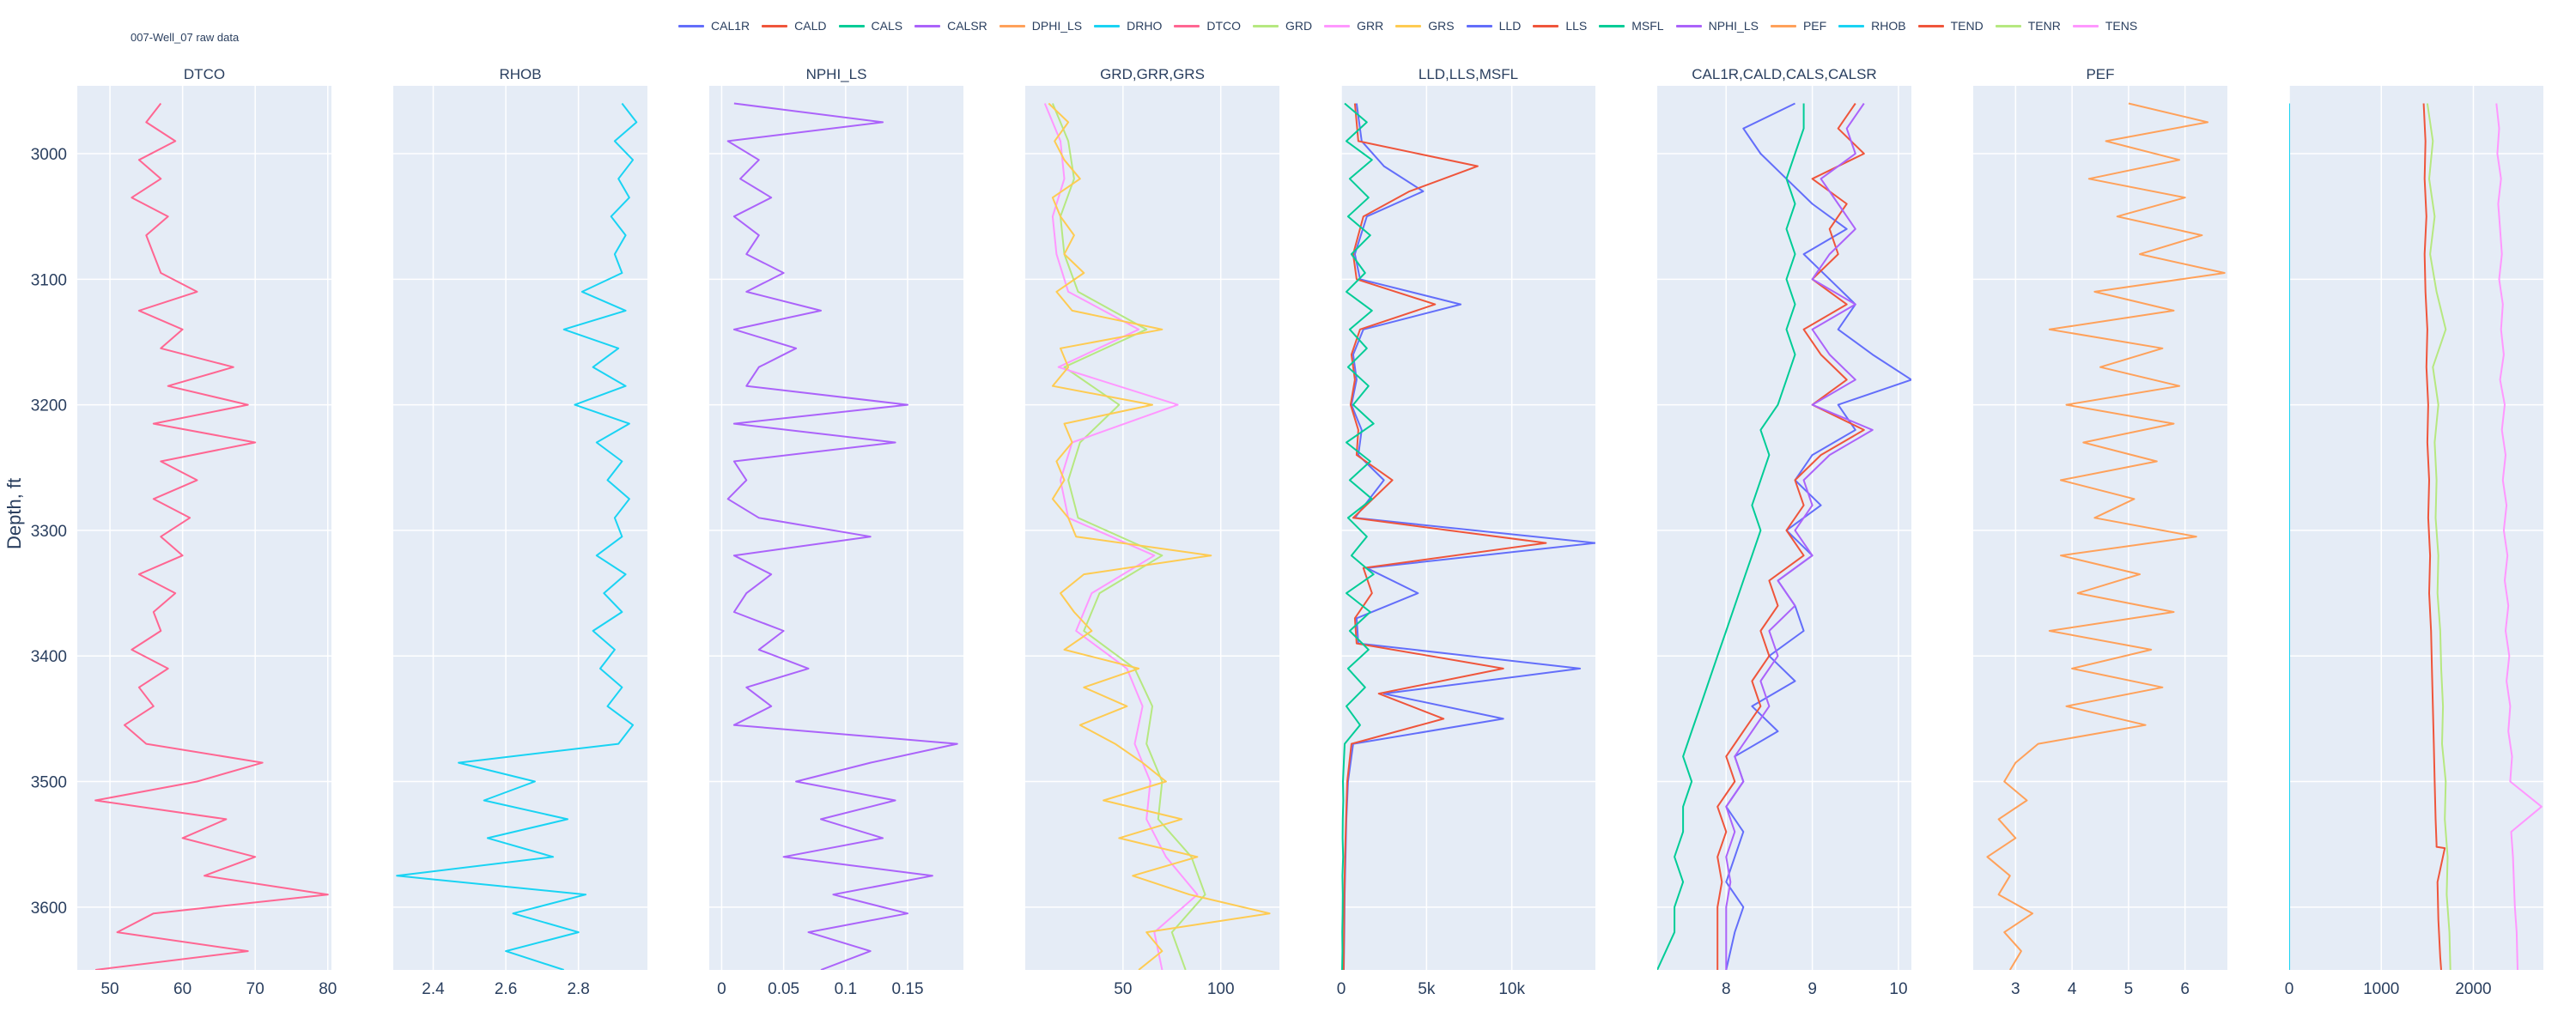 This screenshot has height=1030, width=2576. Describe the element at coordinates (870, 26) in the screenshot. I see `legend-item-cals: CALS` at that location.